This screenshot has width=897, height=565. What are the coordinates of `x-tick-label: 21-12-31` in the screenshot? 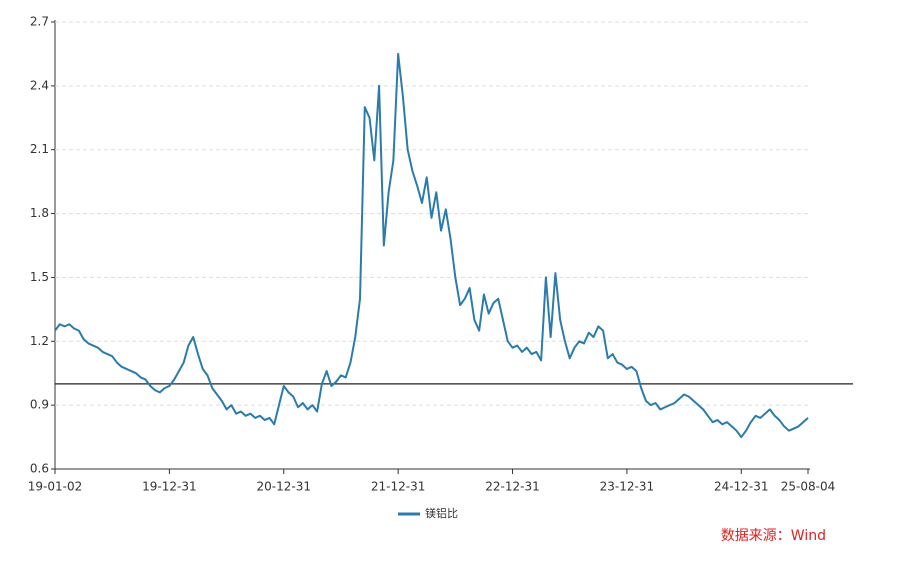 It's located at (398, 487).